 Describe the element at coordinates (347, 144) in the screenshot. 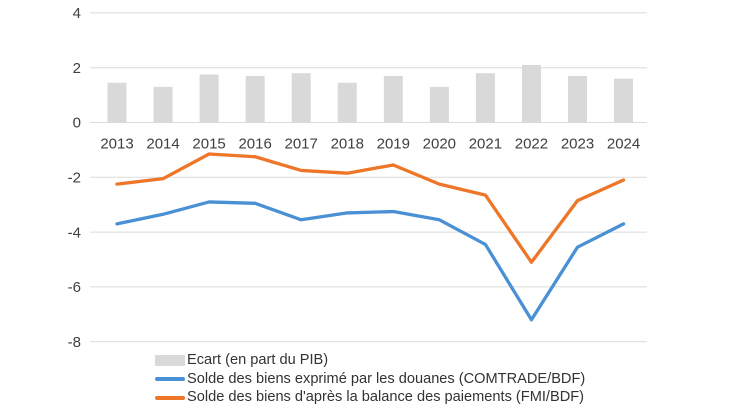

I see `x-axis-tick-label: 2018` at that location.